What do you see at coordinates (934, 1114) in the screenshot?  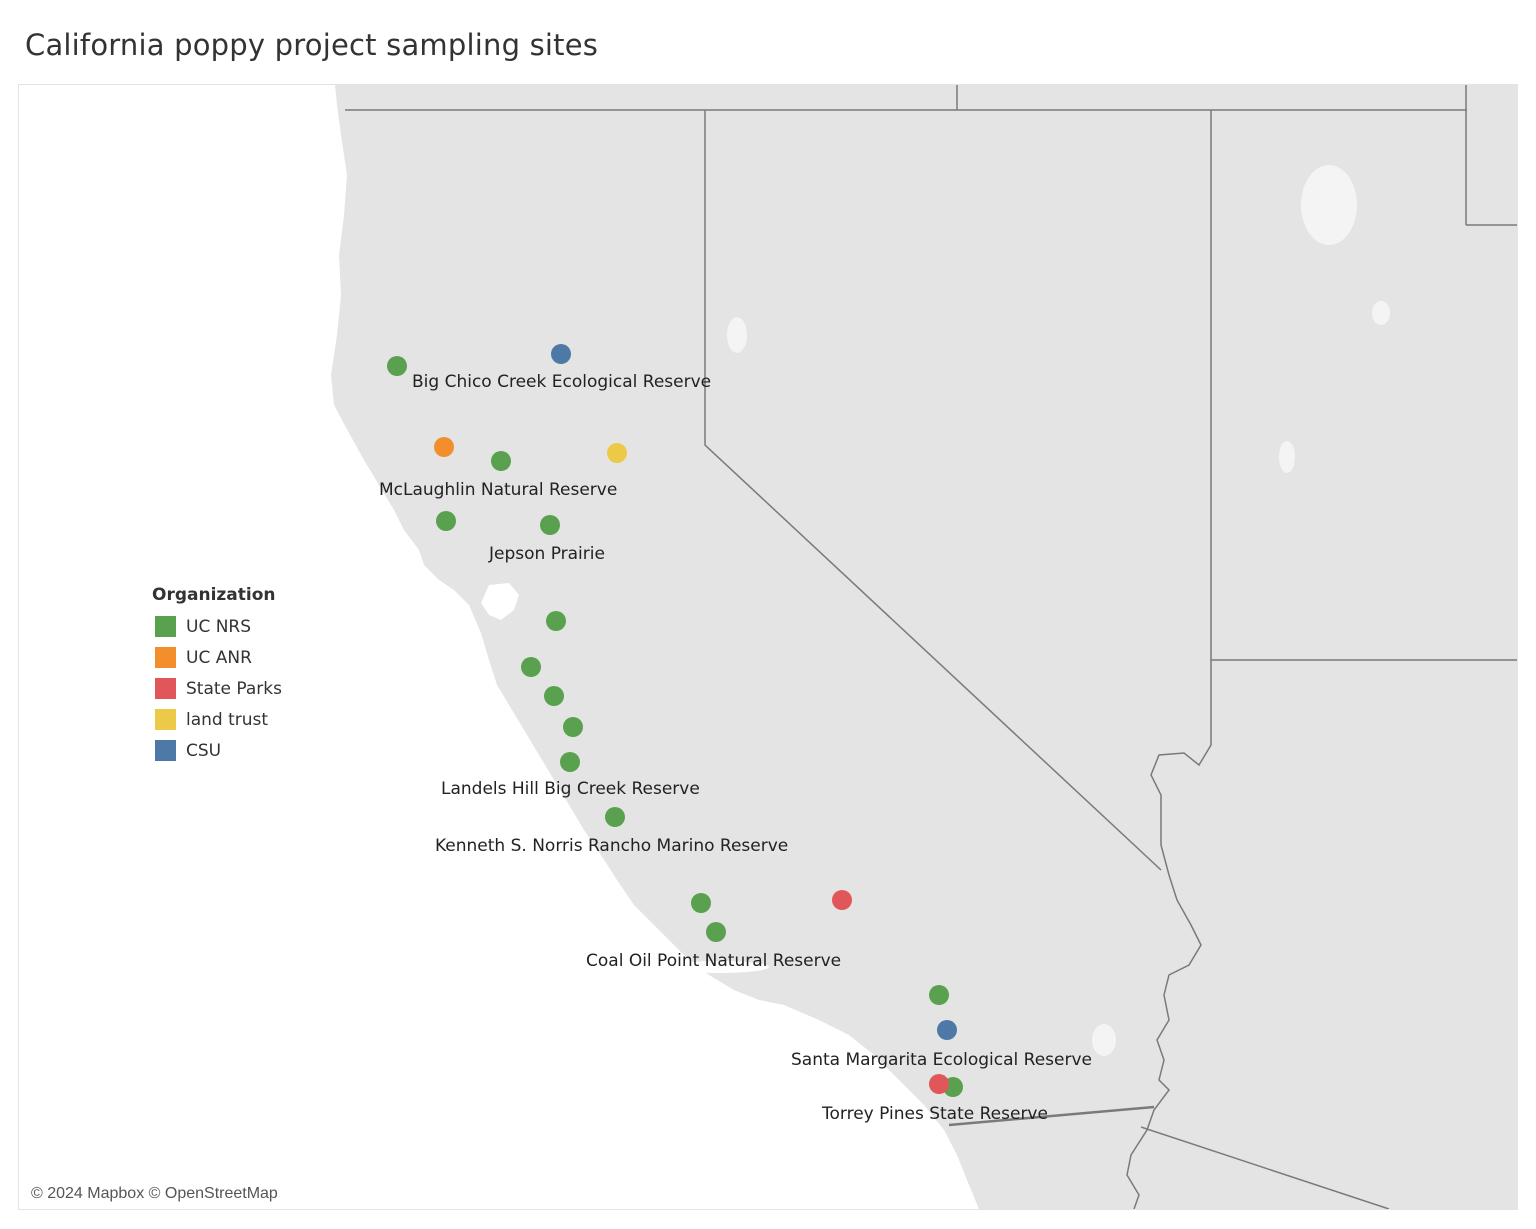 I see `site-label: Torrey Pines State Reserve` at bounding box center [934, 1114].